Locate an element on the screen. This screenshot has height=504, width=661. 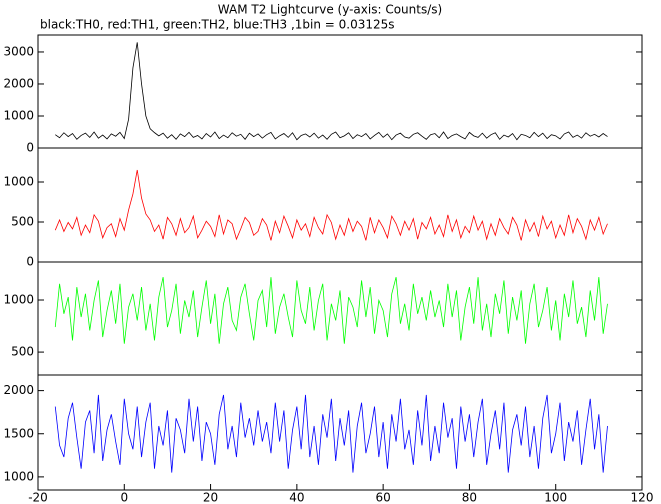
chart-title: WAM T2 Lightcurve (y-axis: Counts/s) is located at coordinates (330, 10).